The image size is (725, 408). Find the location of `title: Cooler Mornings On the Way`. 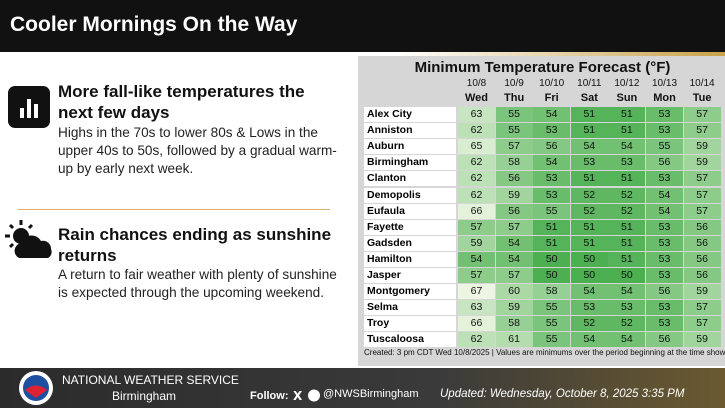

title: Cooler Mornings On the Way is located at coordinates (154, 24).